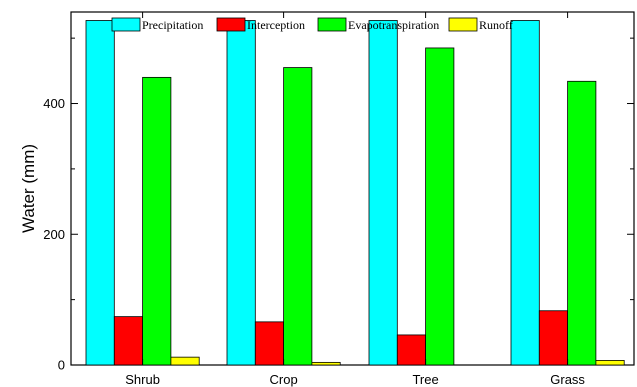 This screenshot has width=637, height=387. I want to click on bar-interception-tree, so click(411, 350).